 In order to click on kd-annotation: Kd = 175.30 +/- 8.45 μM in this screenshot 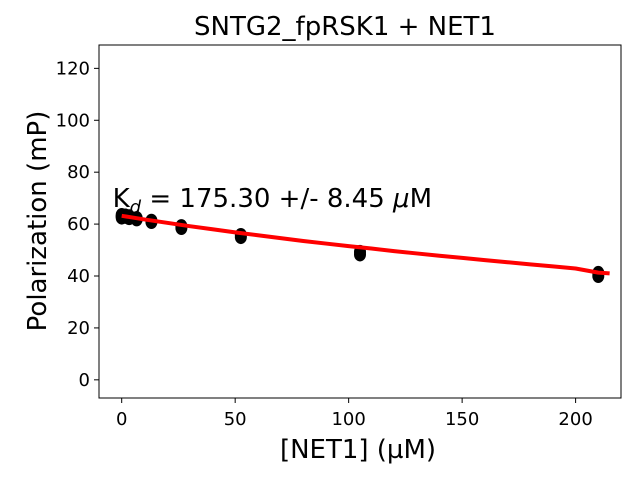, I will do `click(272, 201)`.